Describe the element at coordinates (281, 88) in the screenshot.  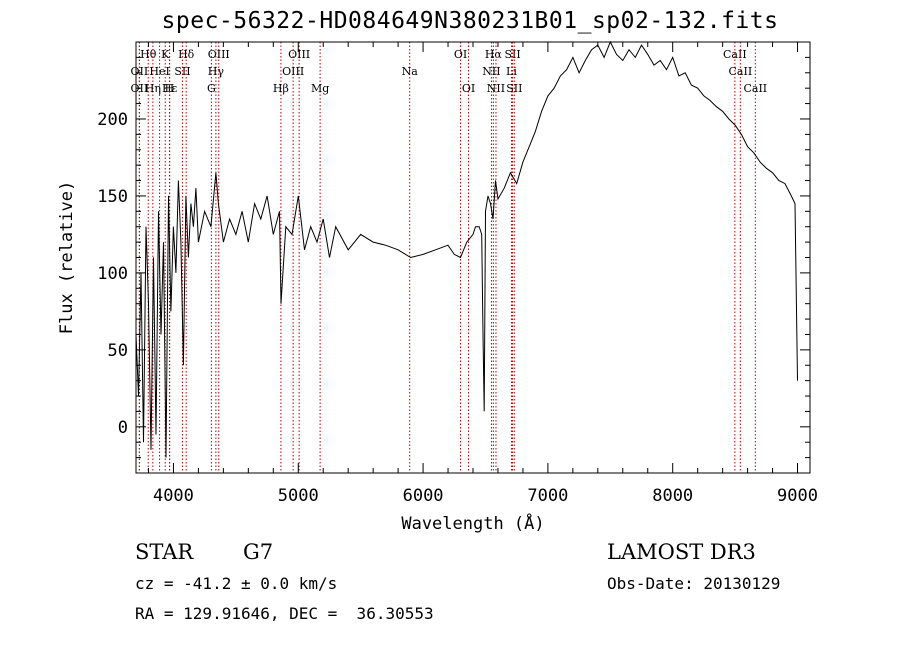
I see `spectral-line-label: Hβ` at that location.